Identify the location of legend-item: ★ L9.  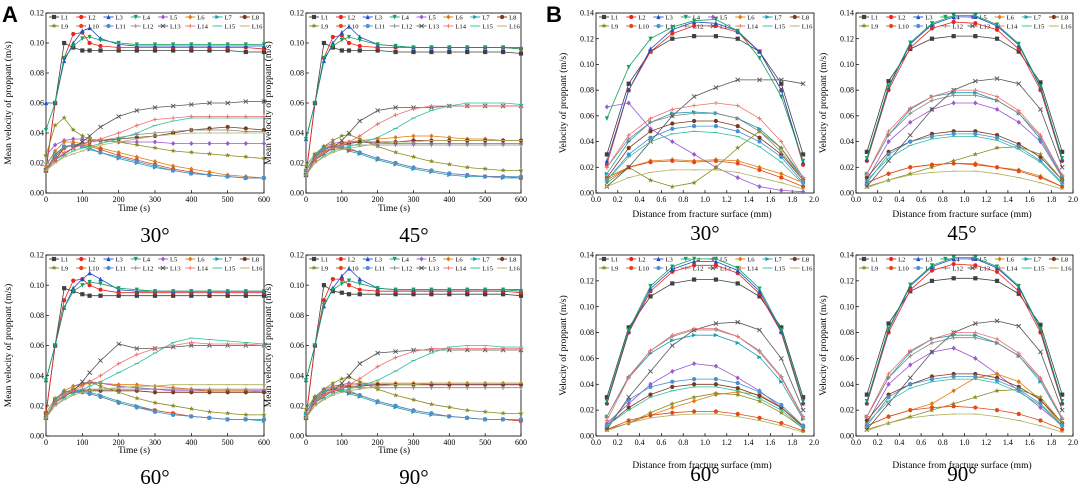
(609, 268).